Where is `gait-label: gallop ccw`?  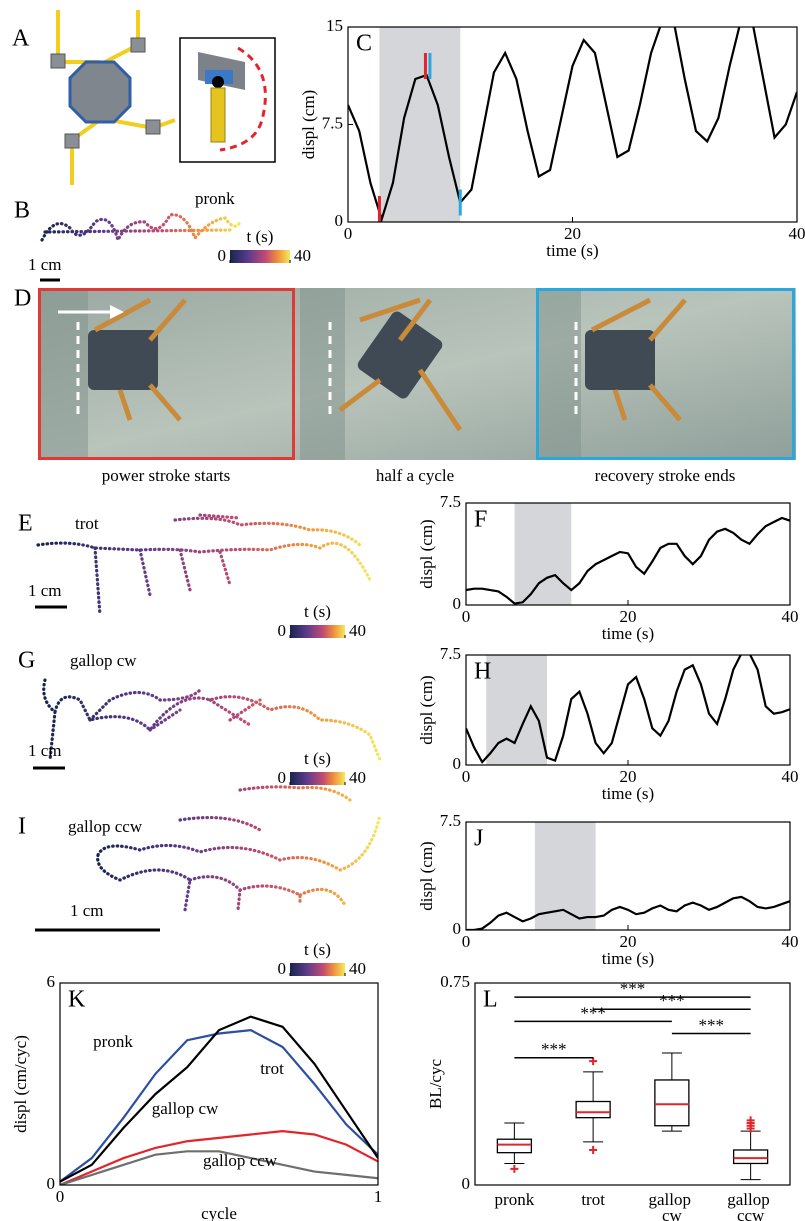
gait-label: gallop ccw is located at coordinates (105, 826).